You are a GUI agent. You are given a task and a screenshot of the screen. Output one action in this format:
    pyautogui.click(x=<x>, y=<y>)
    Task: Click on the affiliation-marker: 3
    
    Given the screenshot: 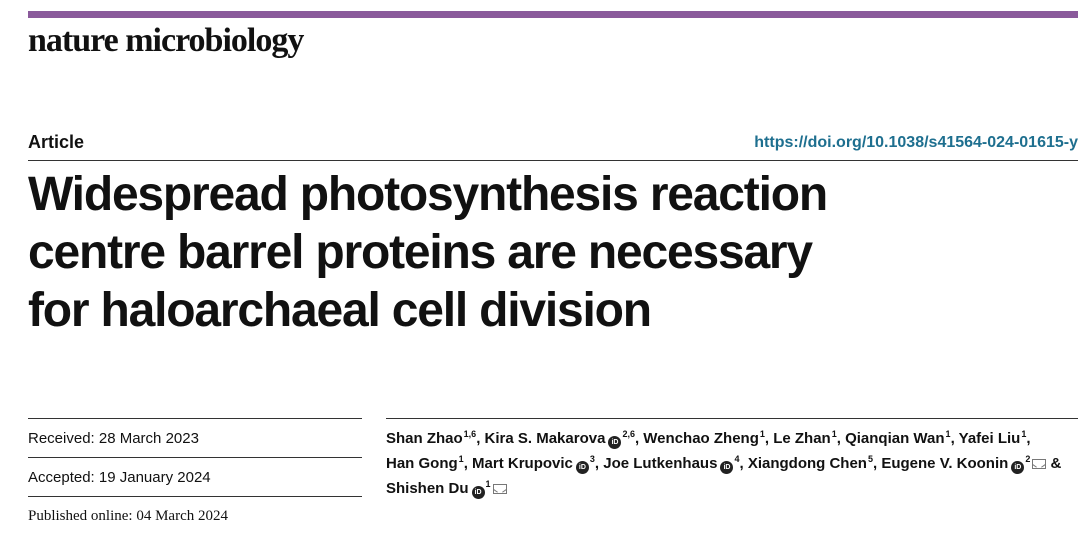 What is the action you would take?
    pyautogui.click(x=592, y=459)
    